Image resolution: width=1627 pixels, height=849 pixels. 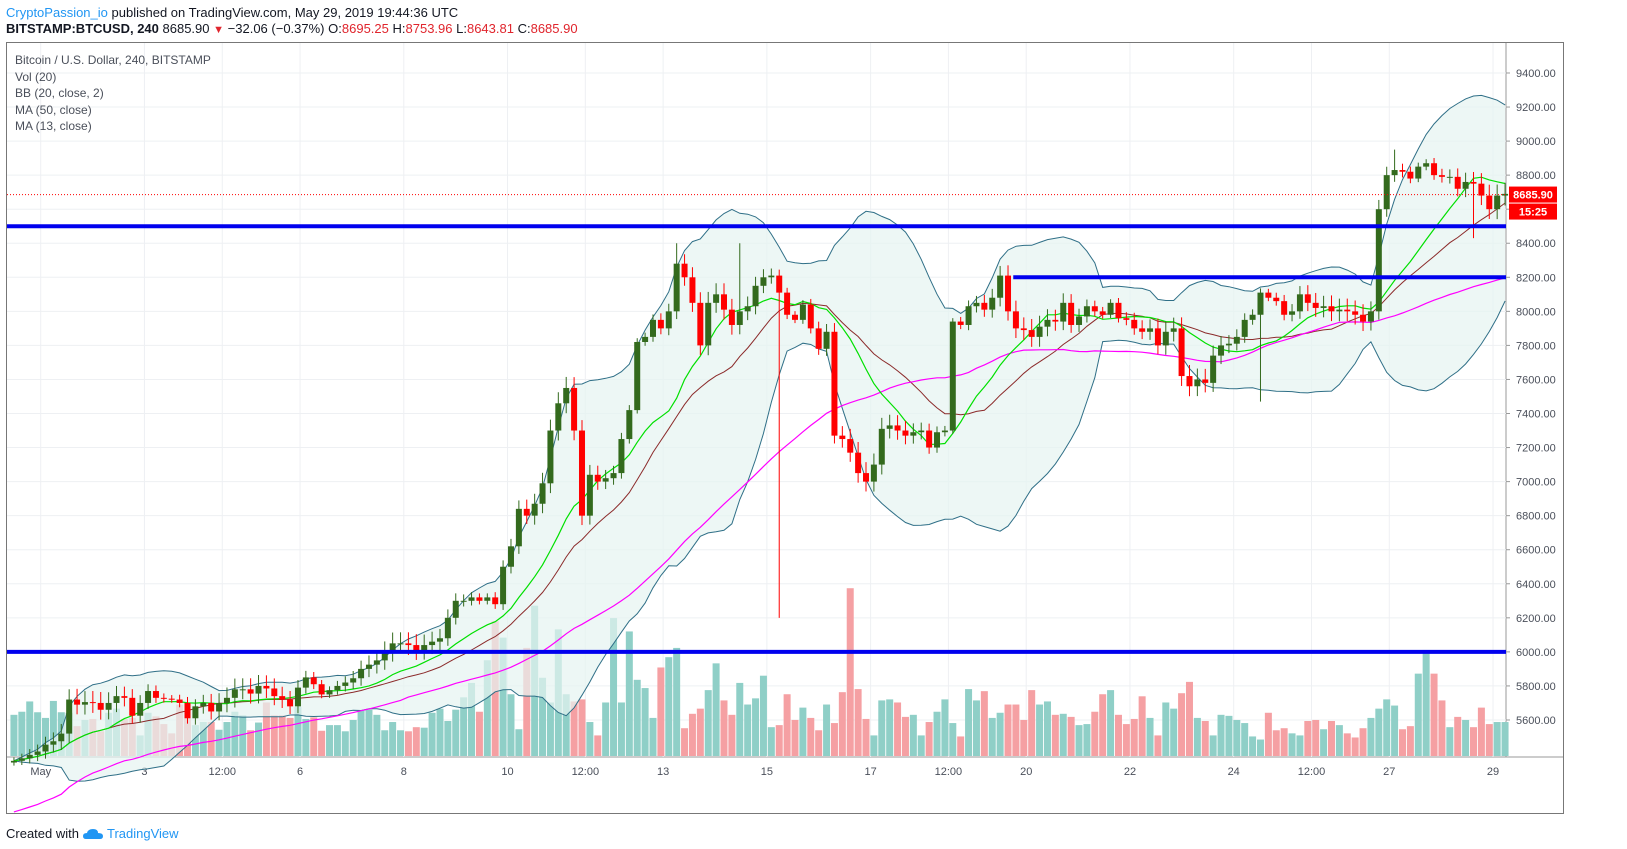 What do you see at coordinates (222, 772) in the screenshot?
I see `x-tick-label: 12:00` at bounding box center [222, 772].